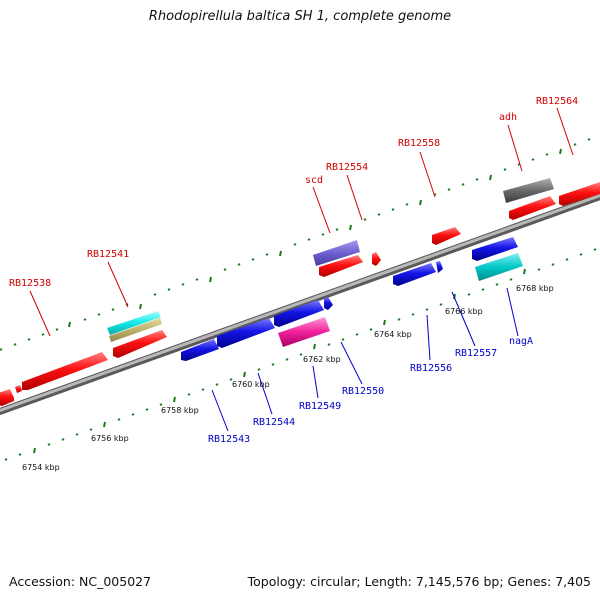 The image size is (600, 600). I want to click on scale-label: 6764 kbp, so click(393, 334).